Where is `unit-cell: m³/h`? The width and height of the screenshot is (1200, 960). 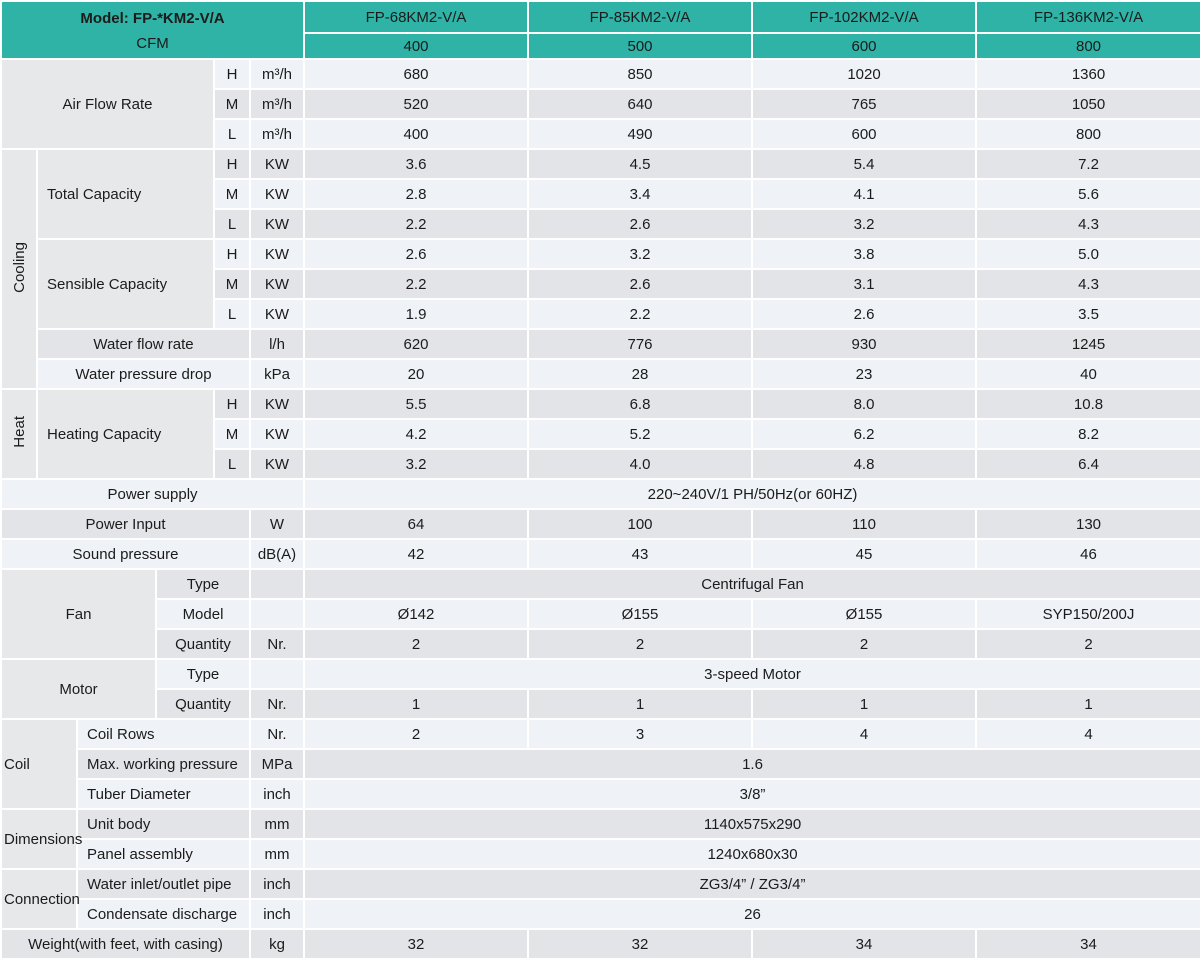 unit-cell: m³/h is located at coordinates (277, 104).